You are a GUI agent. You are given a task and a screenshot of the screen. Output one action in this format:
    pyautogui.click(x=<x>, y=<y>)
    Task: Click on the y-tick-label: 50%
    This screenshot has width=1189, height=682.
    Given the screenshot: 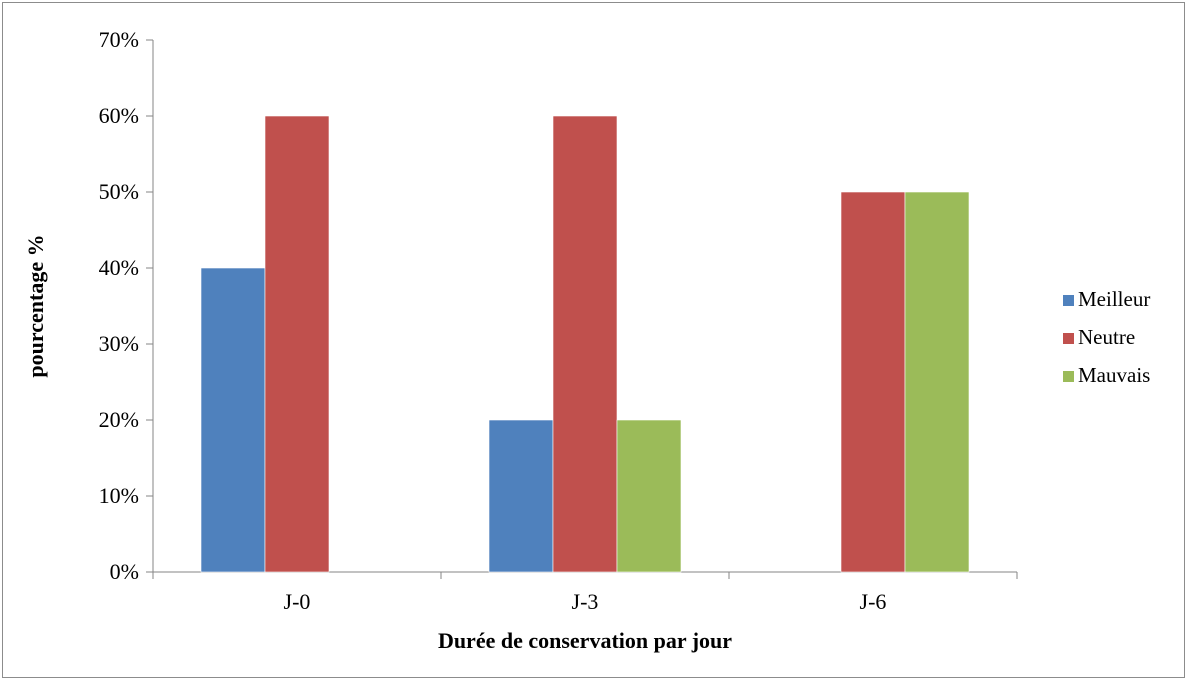 What is the action you would take?
    pyautogui.click(x=119, y=191)
    